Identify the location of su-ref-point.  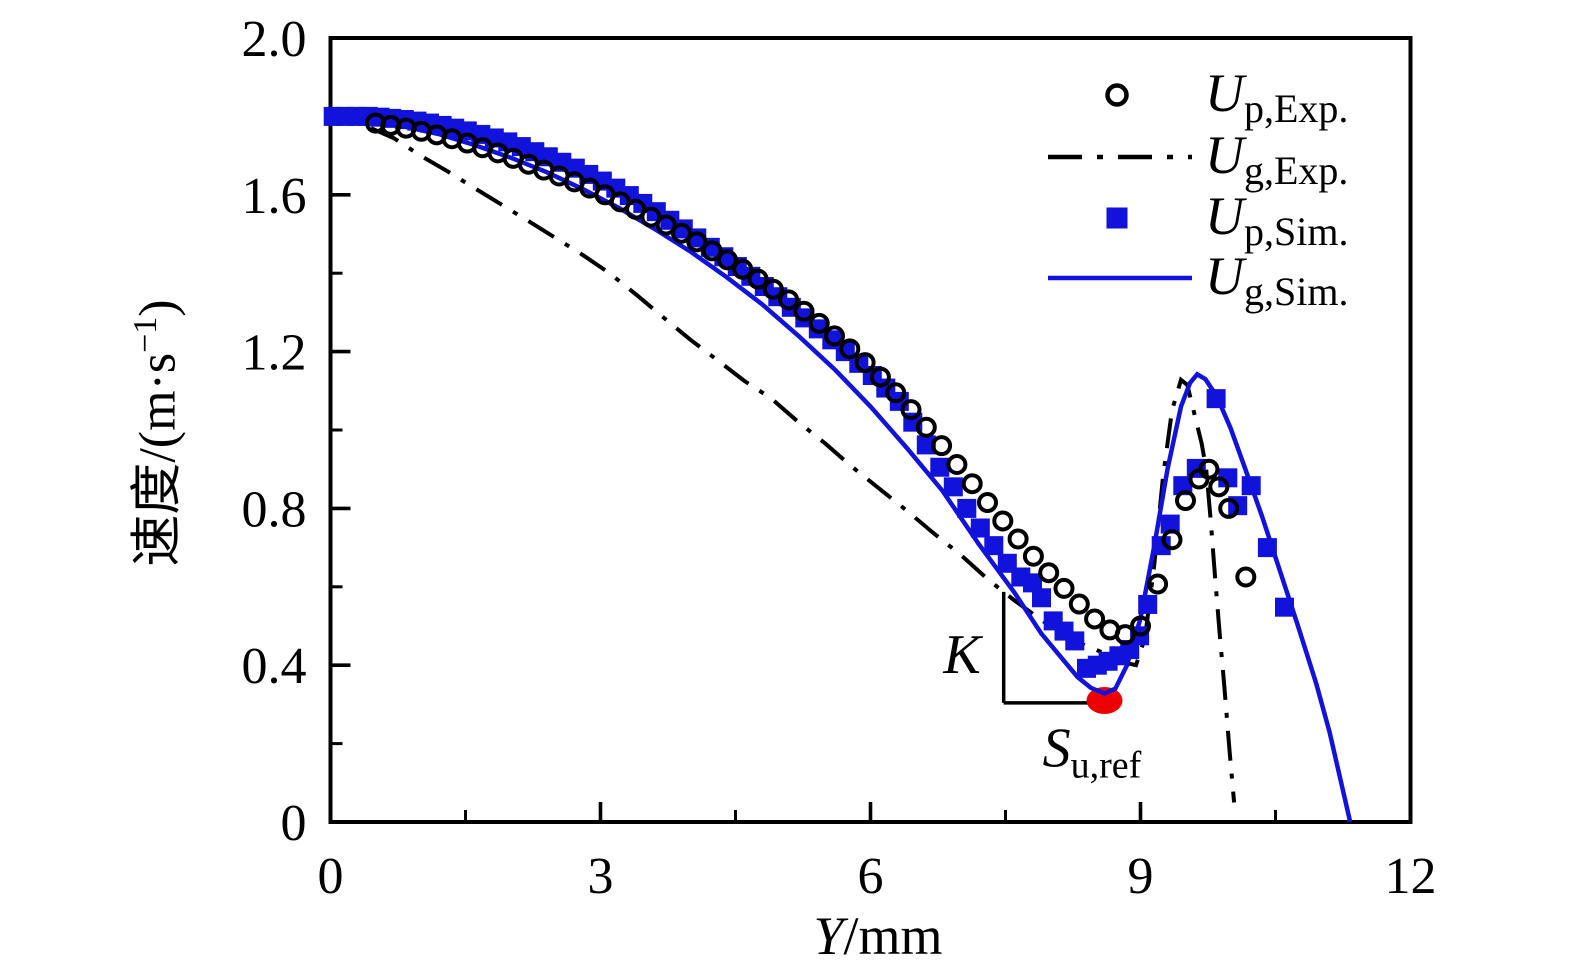
(1104, 700).